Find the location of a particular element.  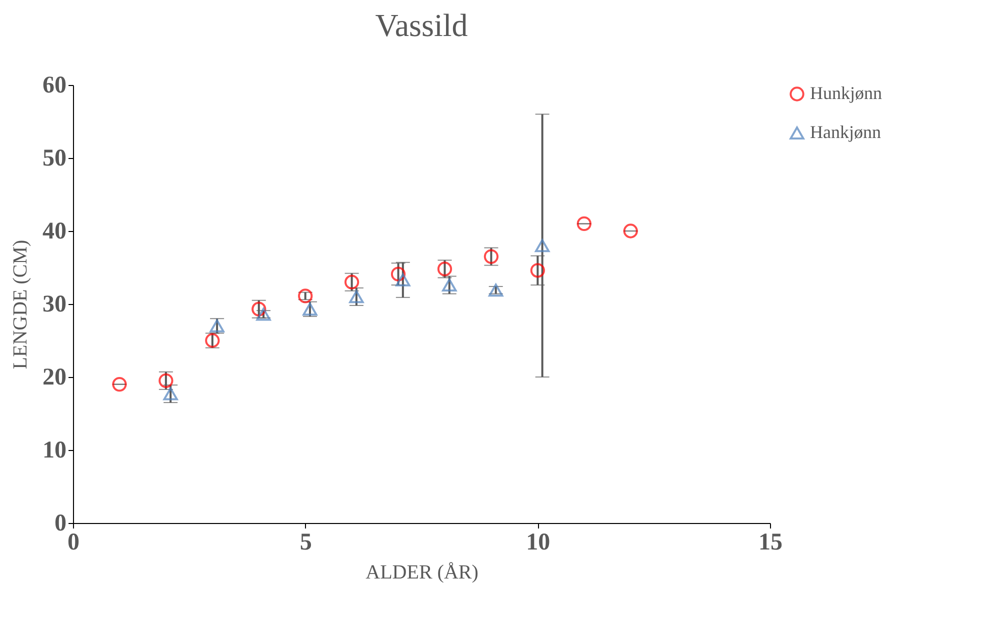

x-tick-label: 10 is located at coordinates (538, 543).